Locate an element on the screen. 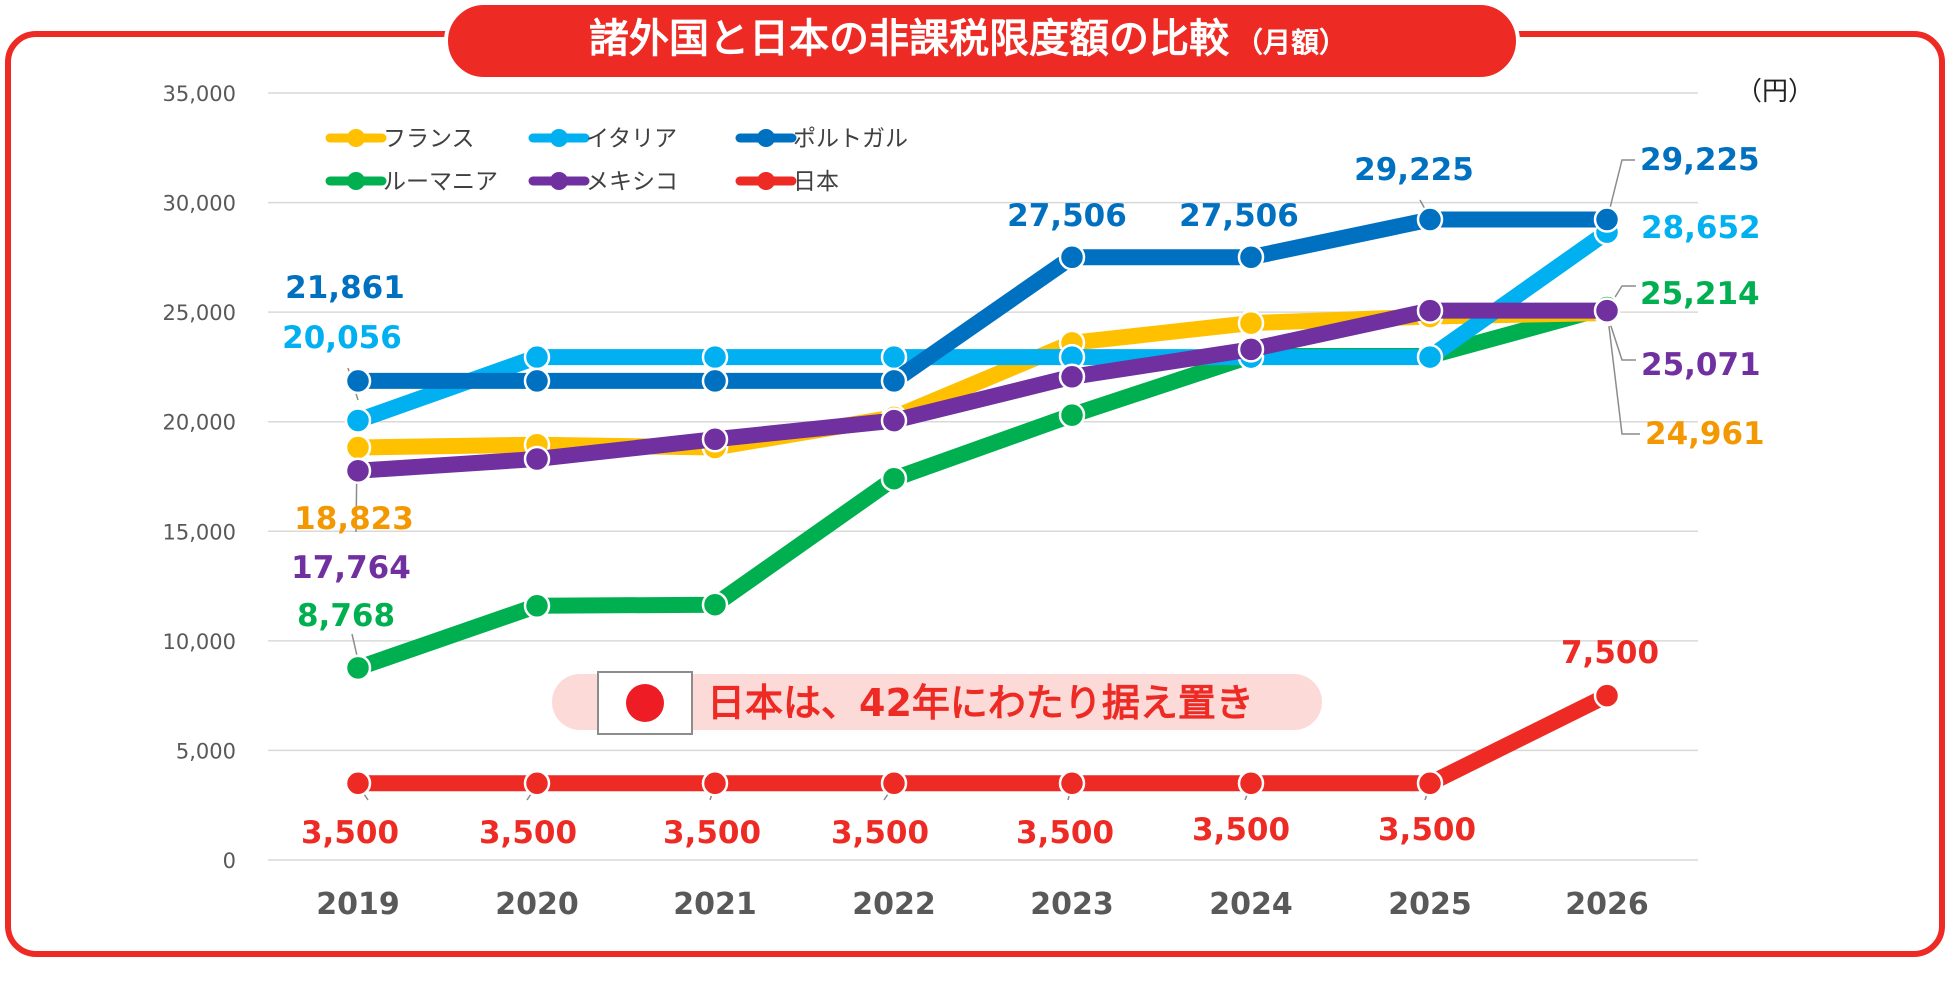 The image size is (1950, 985). data-label: 7,500 is located at coordinates (1610, 653).